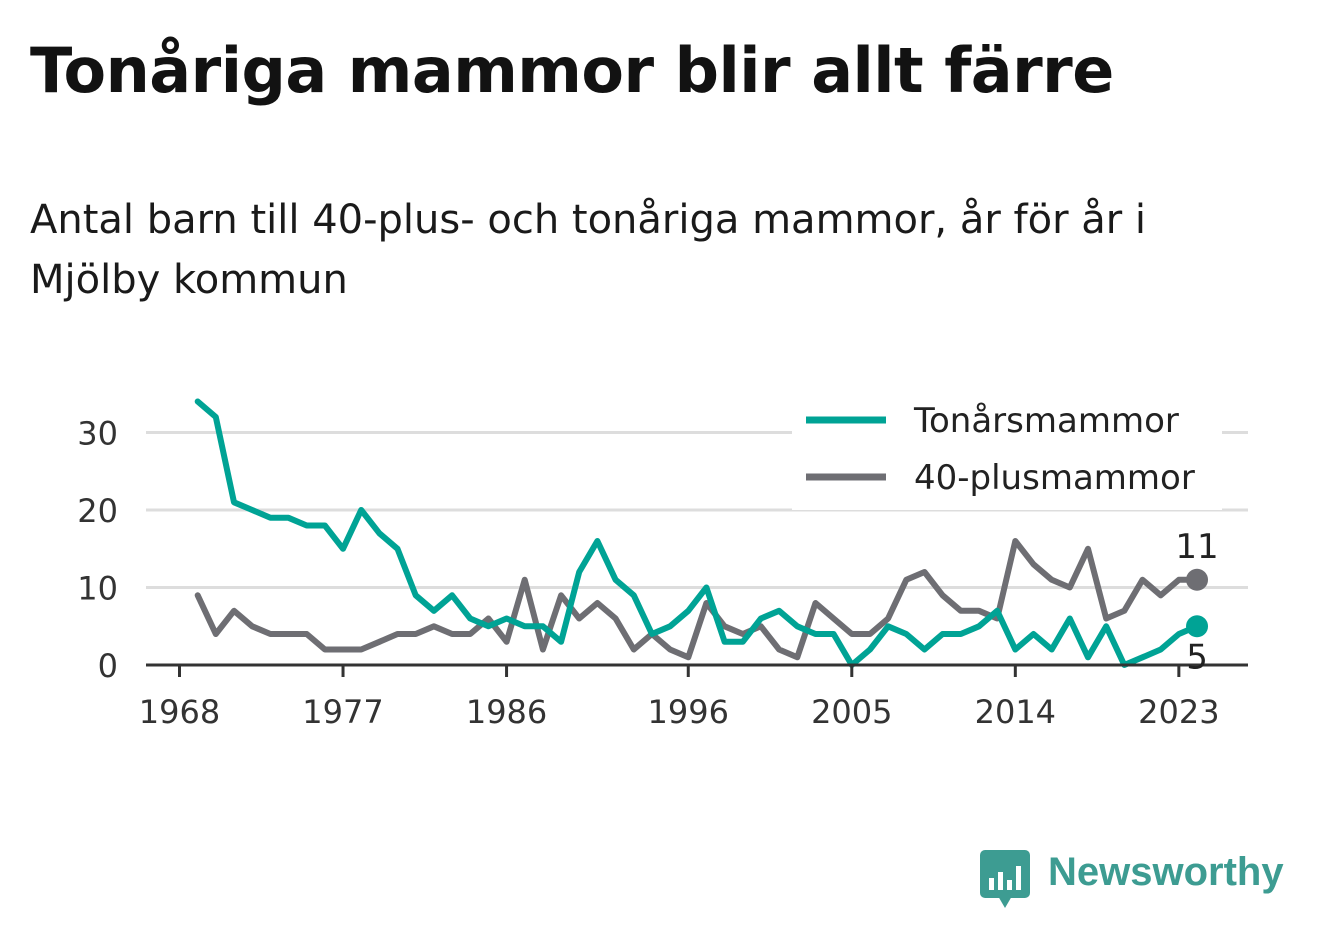 The image size is (1322, 939). Describe the element at coordinates (97, 511) in the screenshot. I see `y-tick-label: 20` at that location.